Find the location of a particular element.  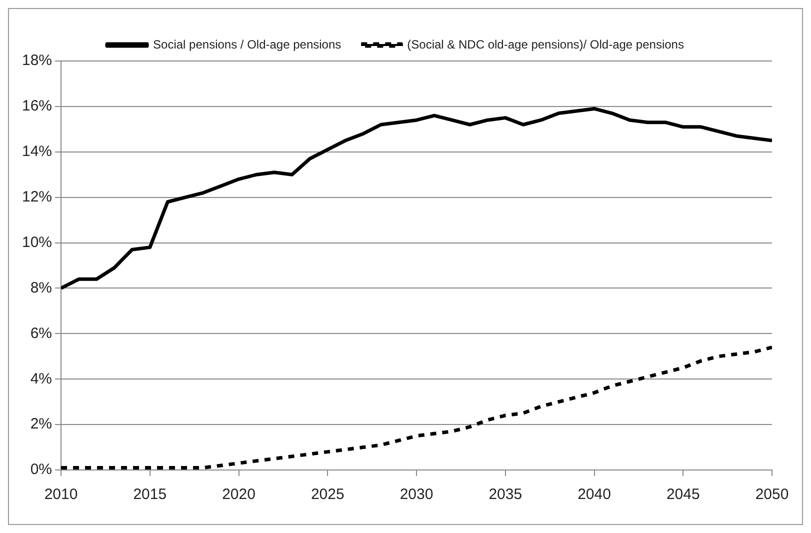

legend-label: Social pensions / Old-age pensions is located at coordinates (247, 44).